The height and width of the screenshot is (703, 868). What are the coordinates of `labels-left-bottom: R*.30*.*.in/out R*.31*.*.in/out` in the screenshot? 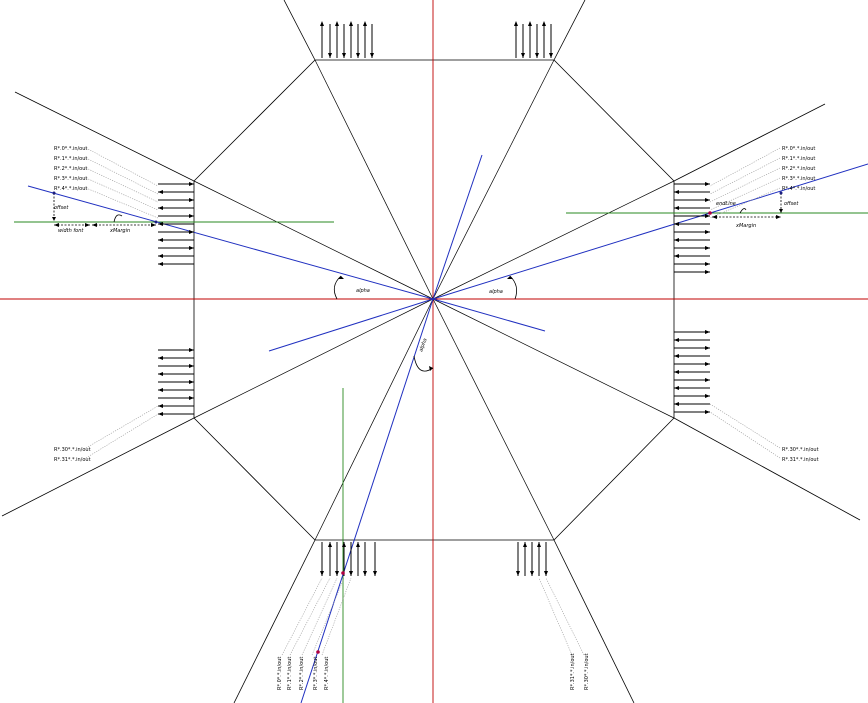 It's located at (72, 455).